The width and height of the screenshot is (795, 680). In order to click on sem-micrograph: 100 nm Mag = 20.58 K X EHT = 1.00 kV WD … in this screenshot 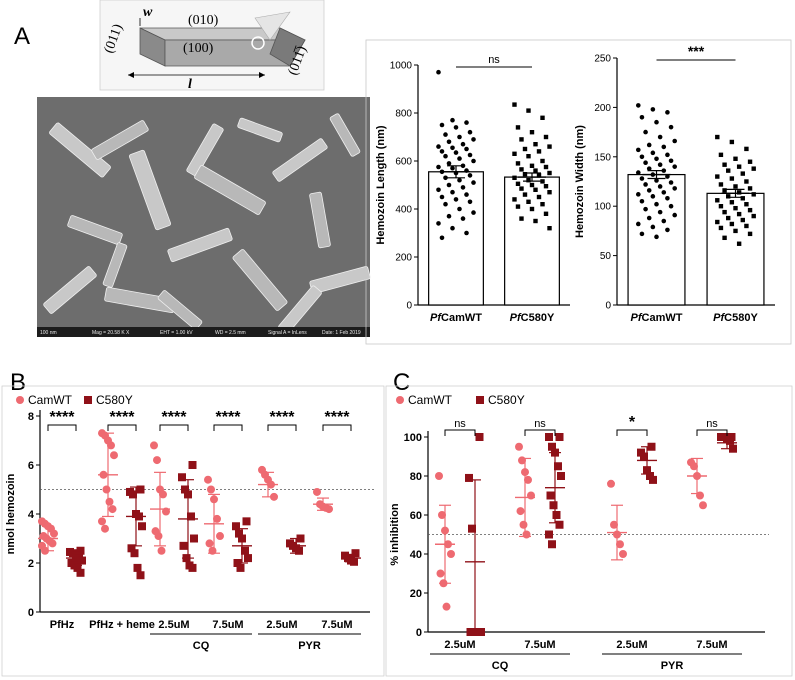, I will do `click(204, 217)`.